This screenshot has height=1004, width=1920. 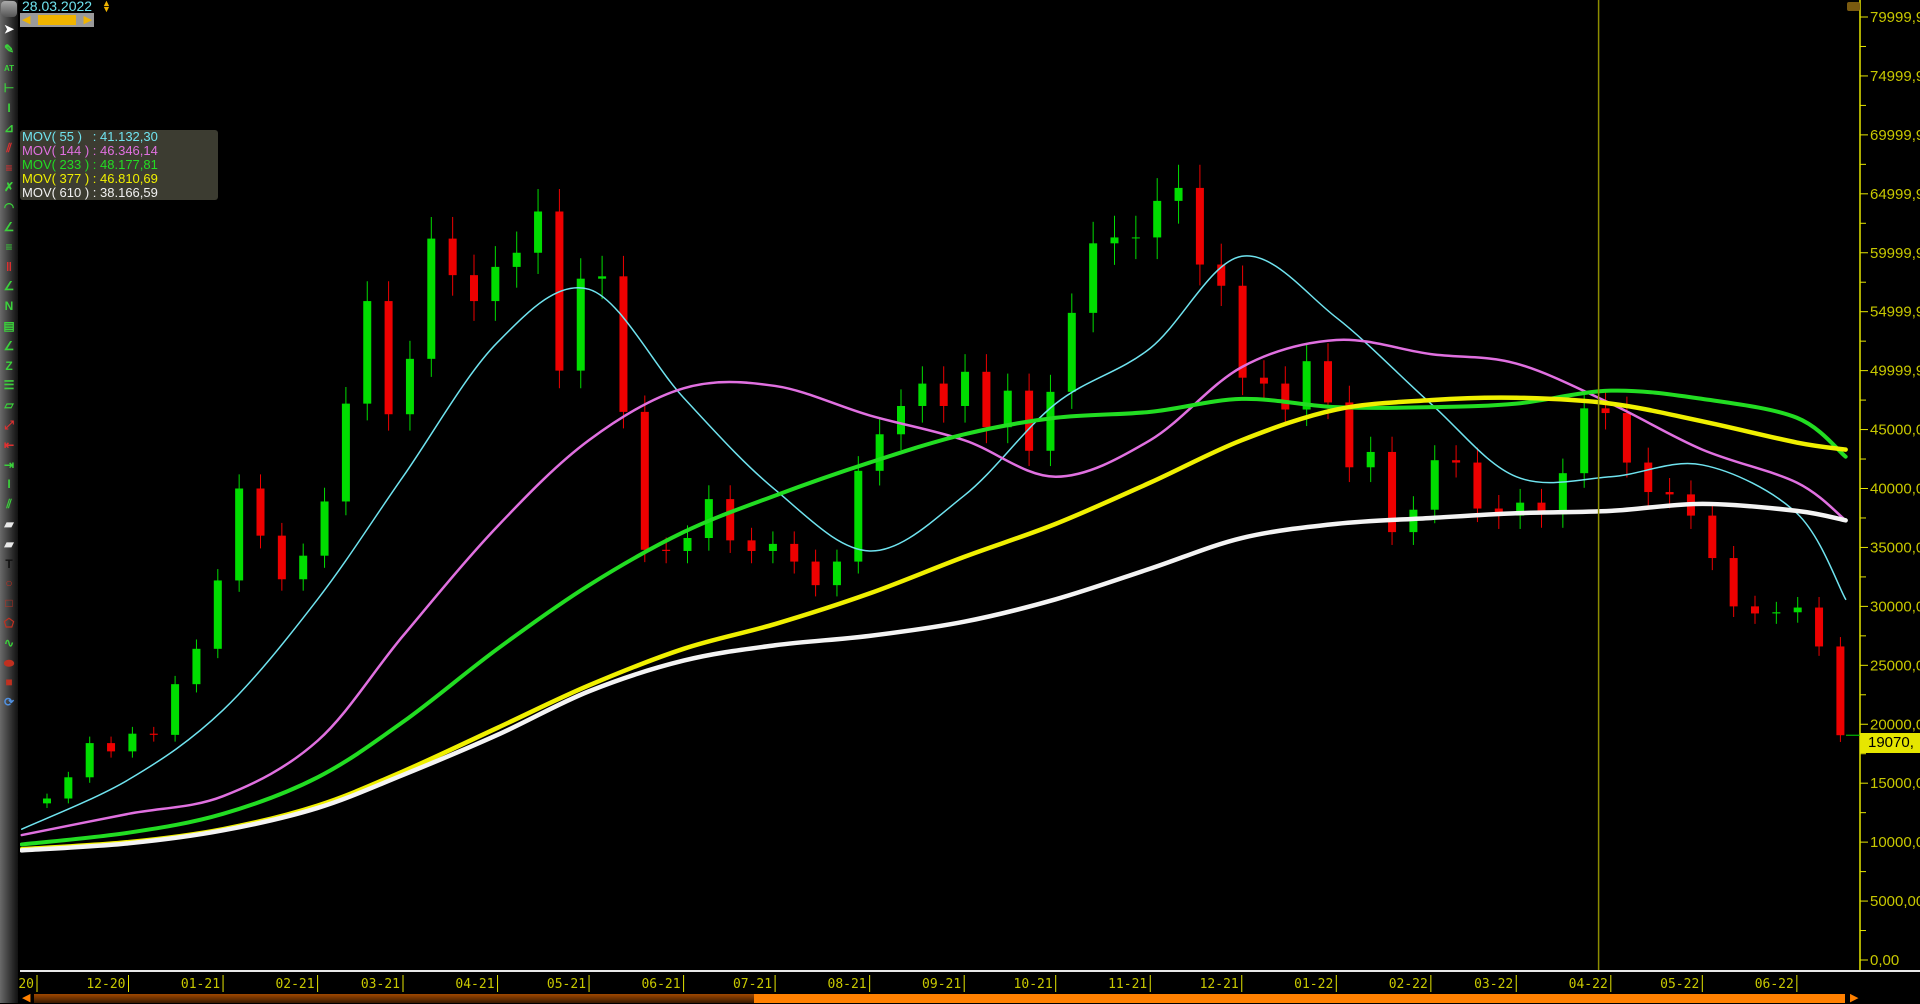 I want to click on tool-pencil-icon: ✎, so click(x=9, y=48).